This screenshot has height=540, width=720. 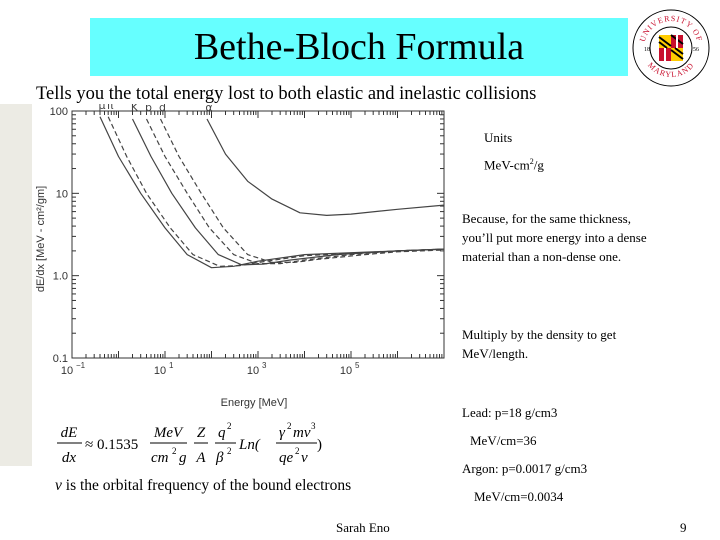 What do you see at coordinates (162, 109) in the screenshot?
I see `series-label: d` at bounding box center [162, 109].